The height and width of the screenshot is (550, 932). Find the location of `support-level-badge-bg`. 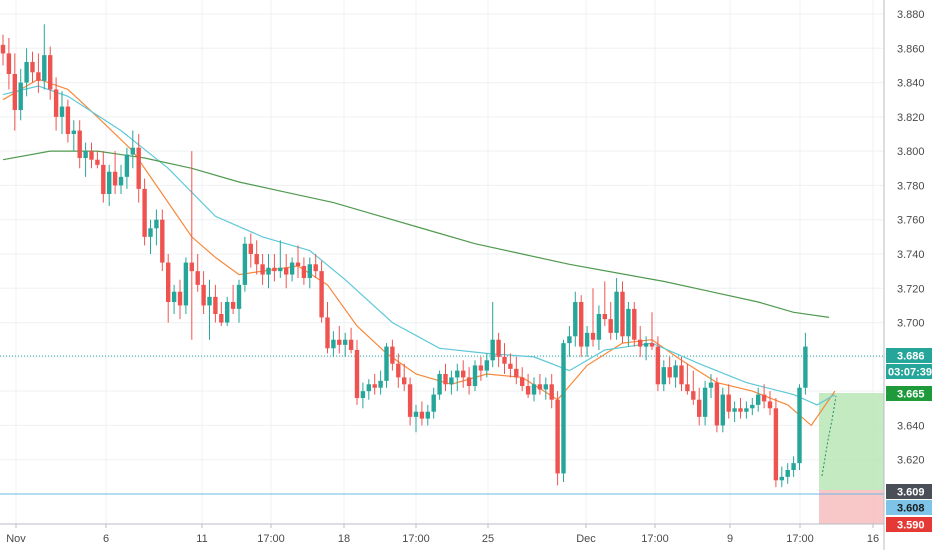

support-level-badge-bg is located at coordinates (909, 491).